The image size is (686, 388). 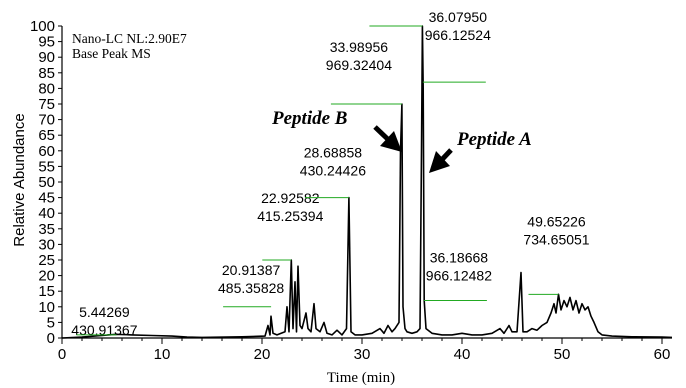 I want to click on peak-label-mz: 430.24426, so click(x=333, y=171).